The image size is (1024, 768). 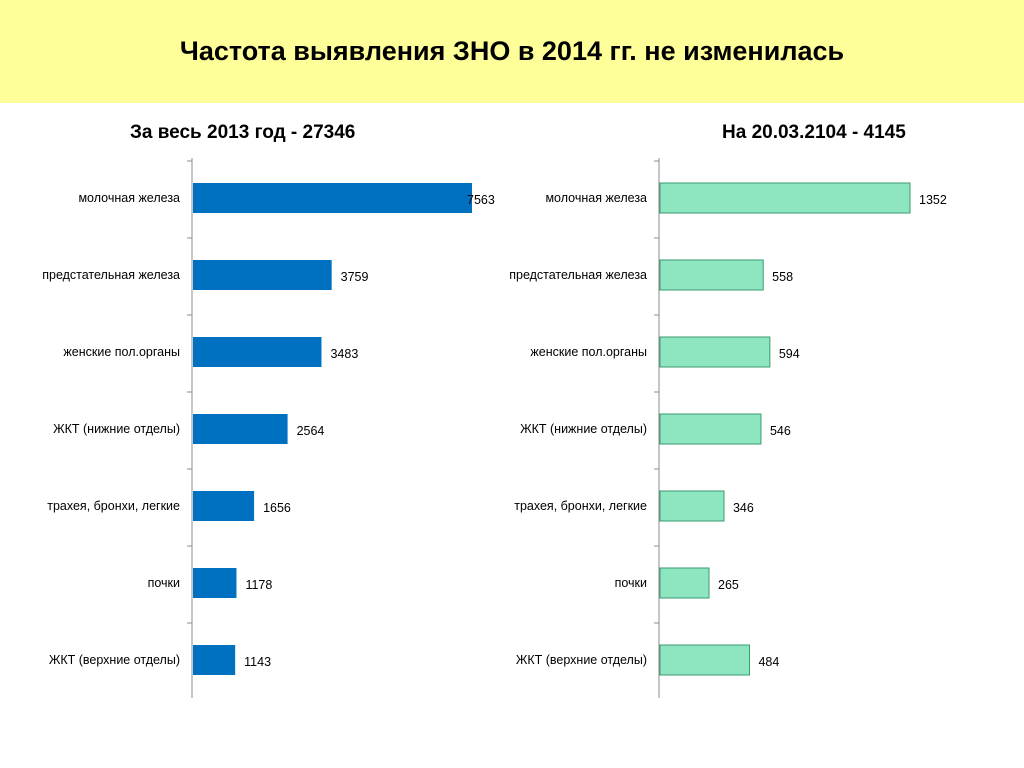 What do you see at coordinates (344, 354) in the screenshot?
I see `left-value-label: 3483` at bounding box center [344, 354].